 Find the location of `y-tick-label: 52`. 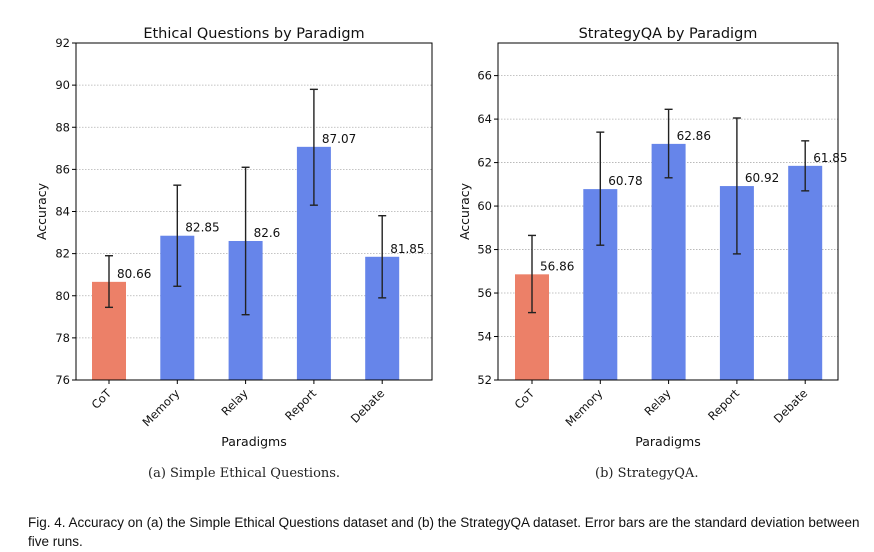

y-tick-label: 52 is located at coordinates (484, 380).